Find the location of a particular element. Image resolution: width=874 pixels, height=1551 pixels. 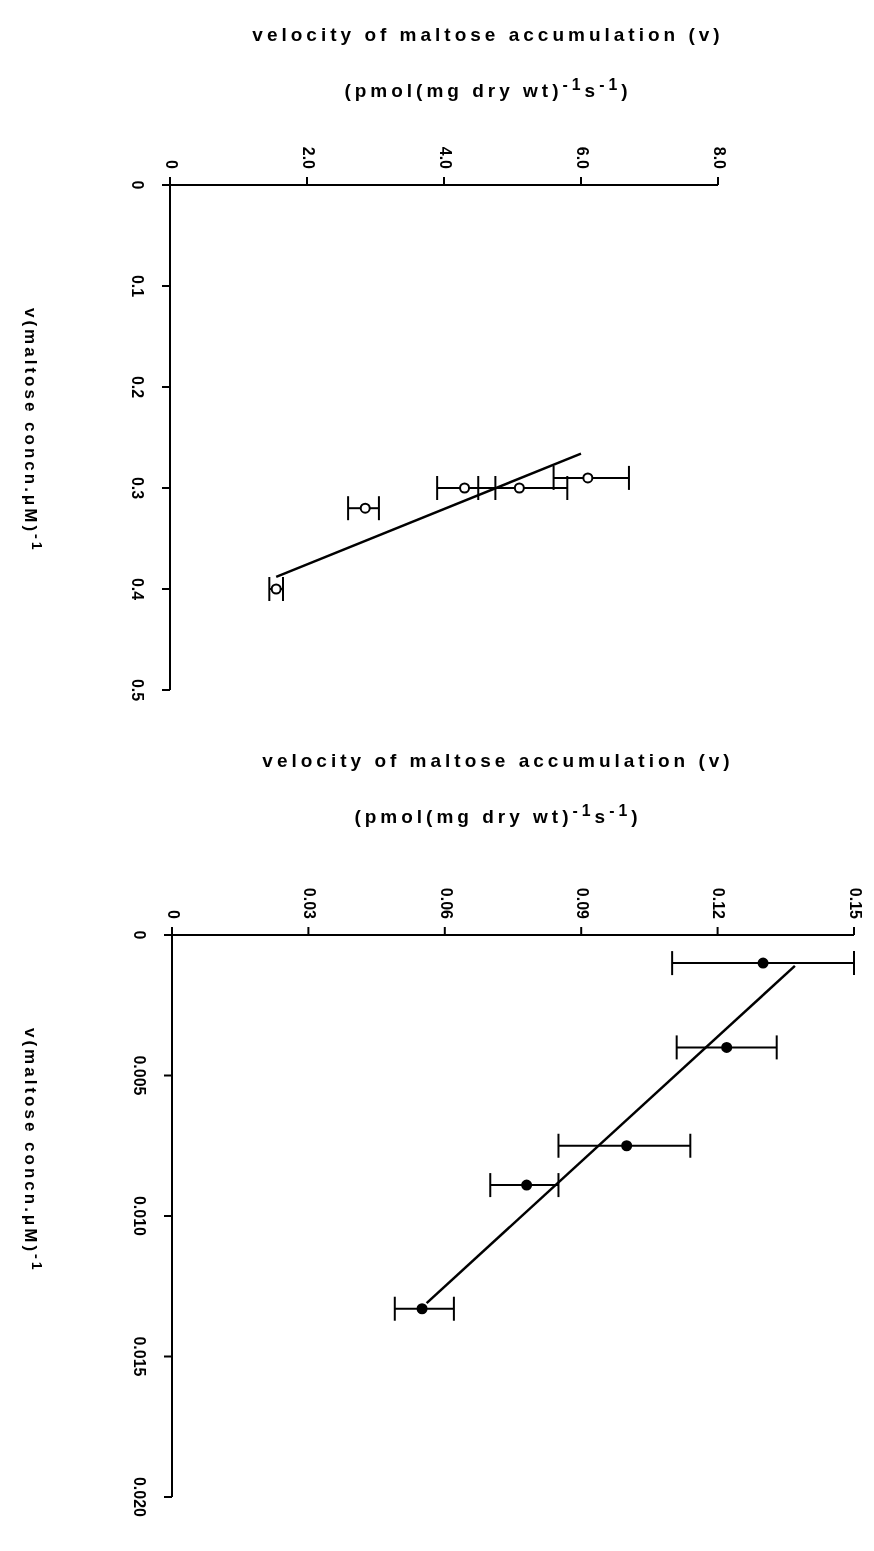

y-tick-label: 0.3 is located at coordinates (137, 488).